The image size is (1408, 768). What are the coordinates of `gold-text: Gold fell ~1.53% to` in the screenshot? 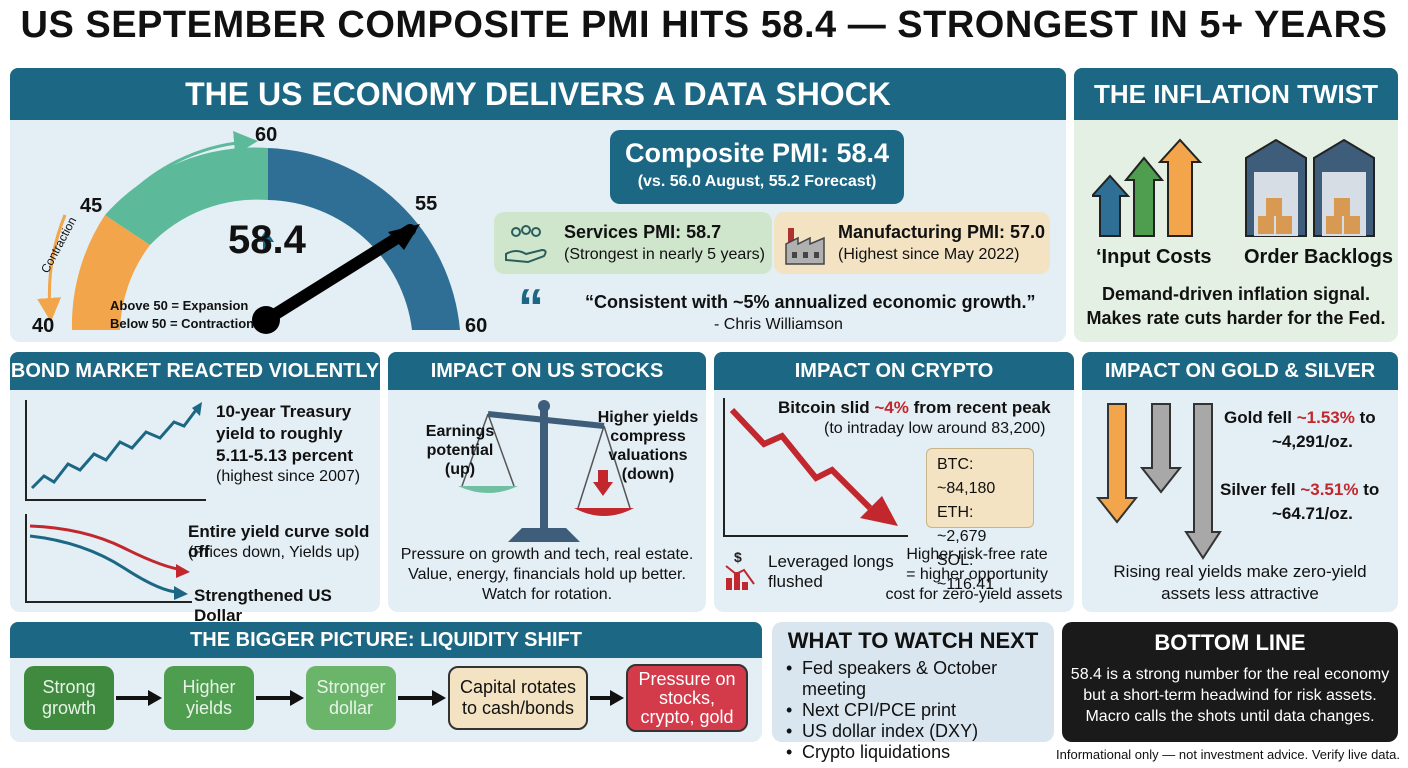 It's located at (1300, 418).